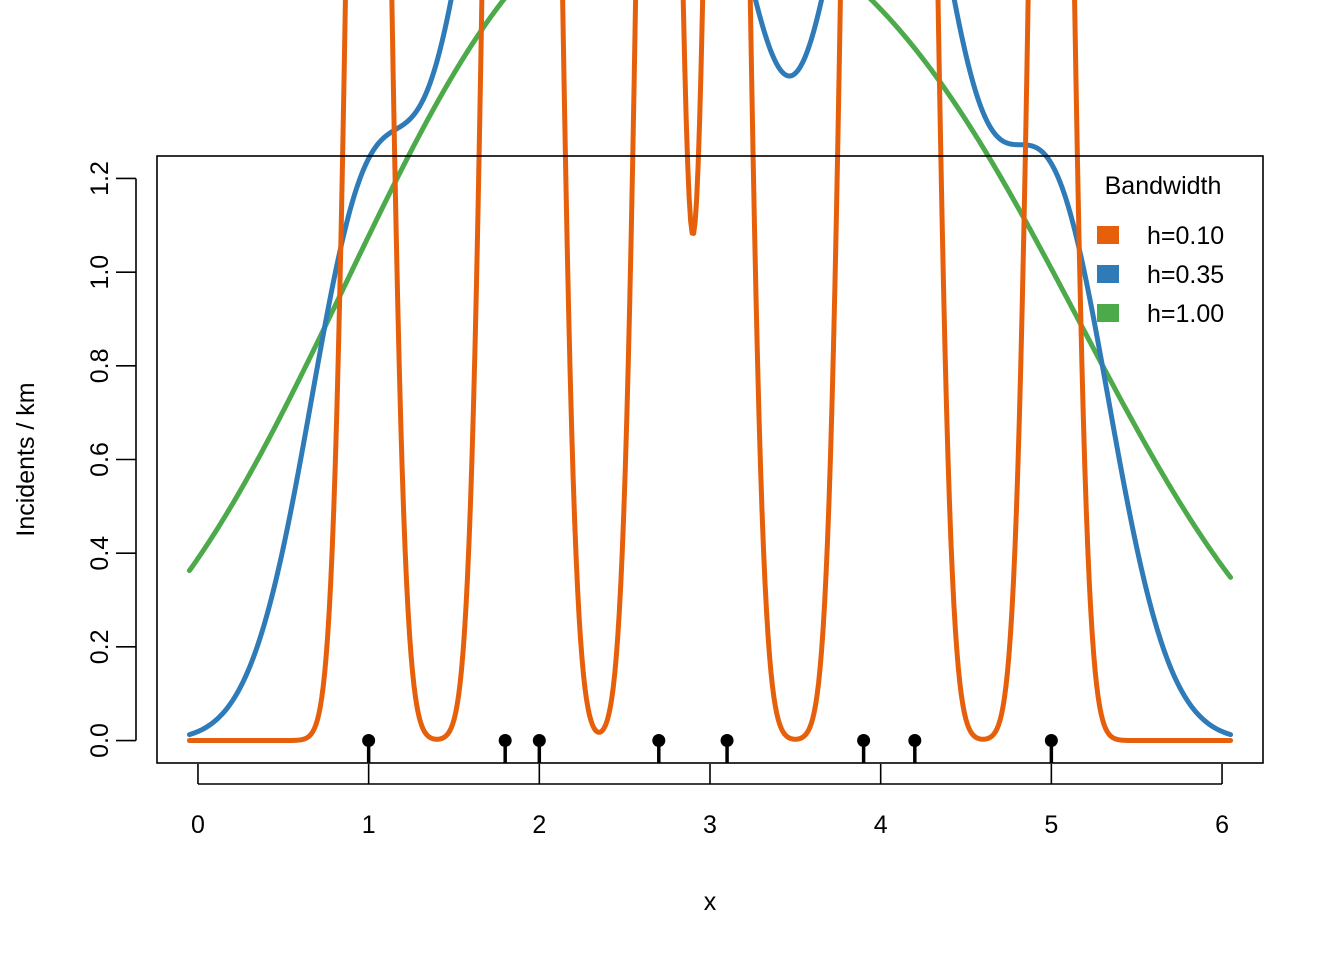 The width and height of the screenshot is (1344, 960). I want to click on legend-title: Bandwidth, so click(1163, 186).